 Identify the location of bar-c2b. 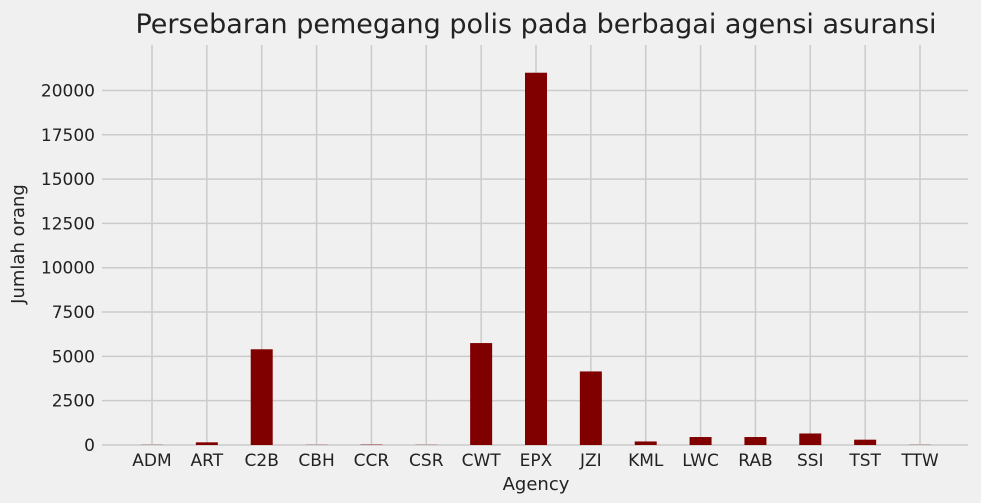
(261, 397).